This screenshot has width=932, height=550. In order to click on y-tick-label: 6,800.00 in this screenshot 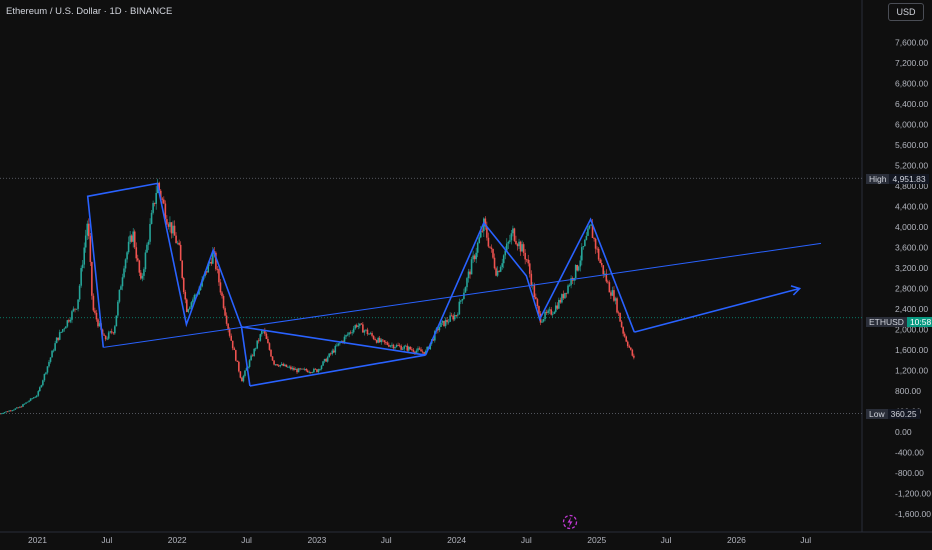, I will do `click(911, 84)`.